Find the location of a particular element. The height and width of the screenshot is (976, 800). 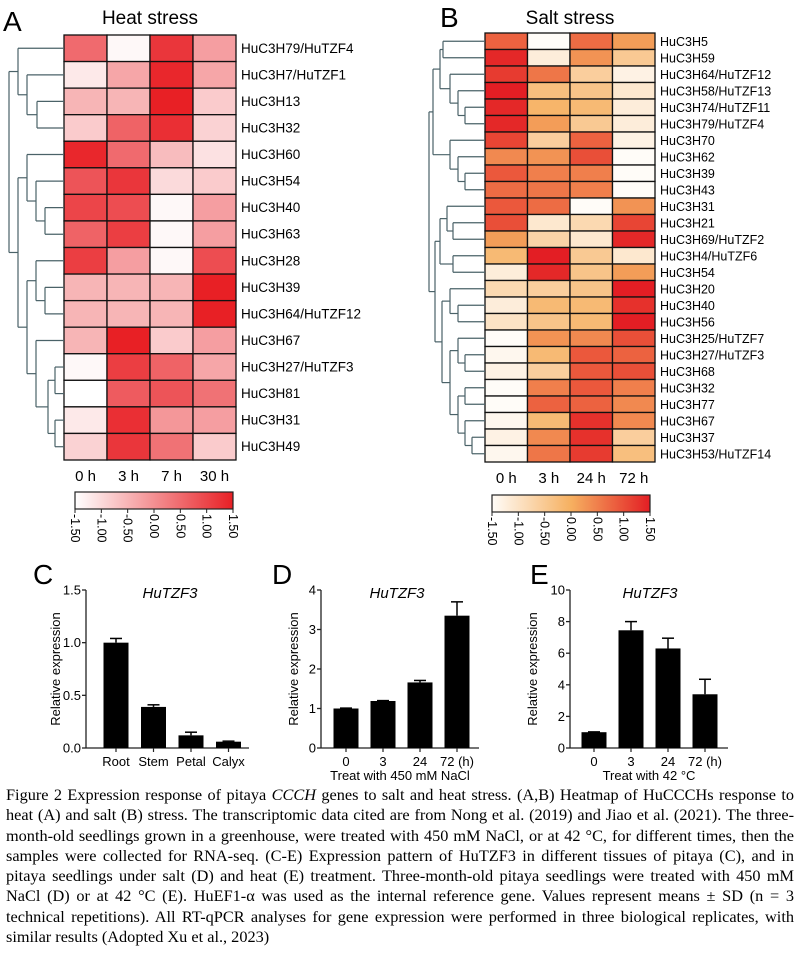

row-label: HuC3H69/HuTZF2 is located at coordinates (712, 240).